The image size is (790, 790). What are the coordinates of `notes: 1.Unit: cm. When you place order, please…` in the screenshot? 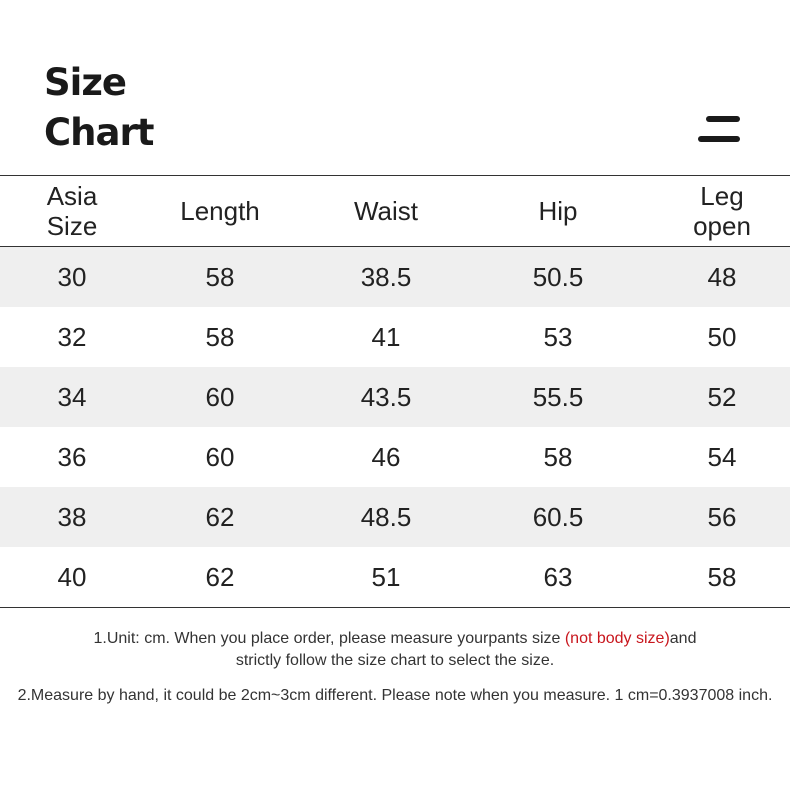 It's located at (395, 667).